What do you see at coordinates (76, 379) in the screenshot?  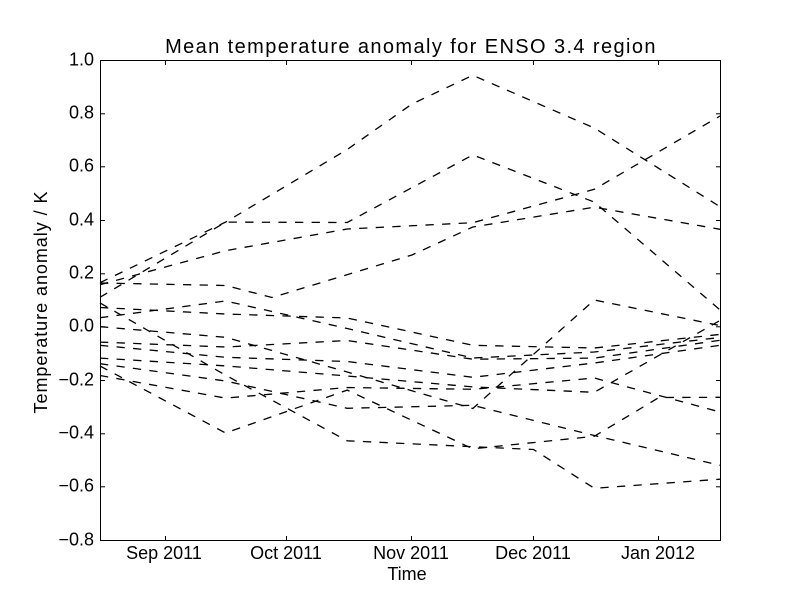 I see `svg-text: −0.2` at bounding box center [76, 379].